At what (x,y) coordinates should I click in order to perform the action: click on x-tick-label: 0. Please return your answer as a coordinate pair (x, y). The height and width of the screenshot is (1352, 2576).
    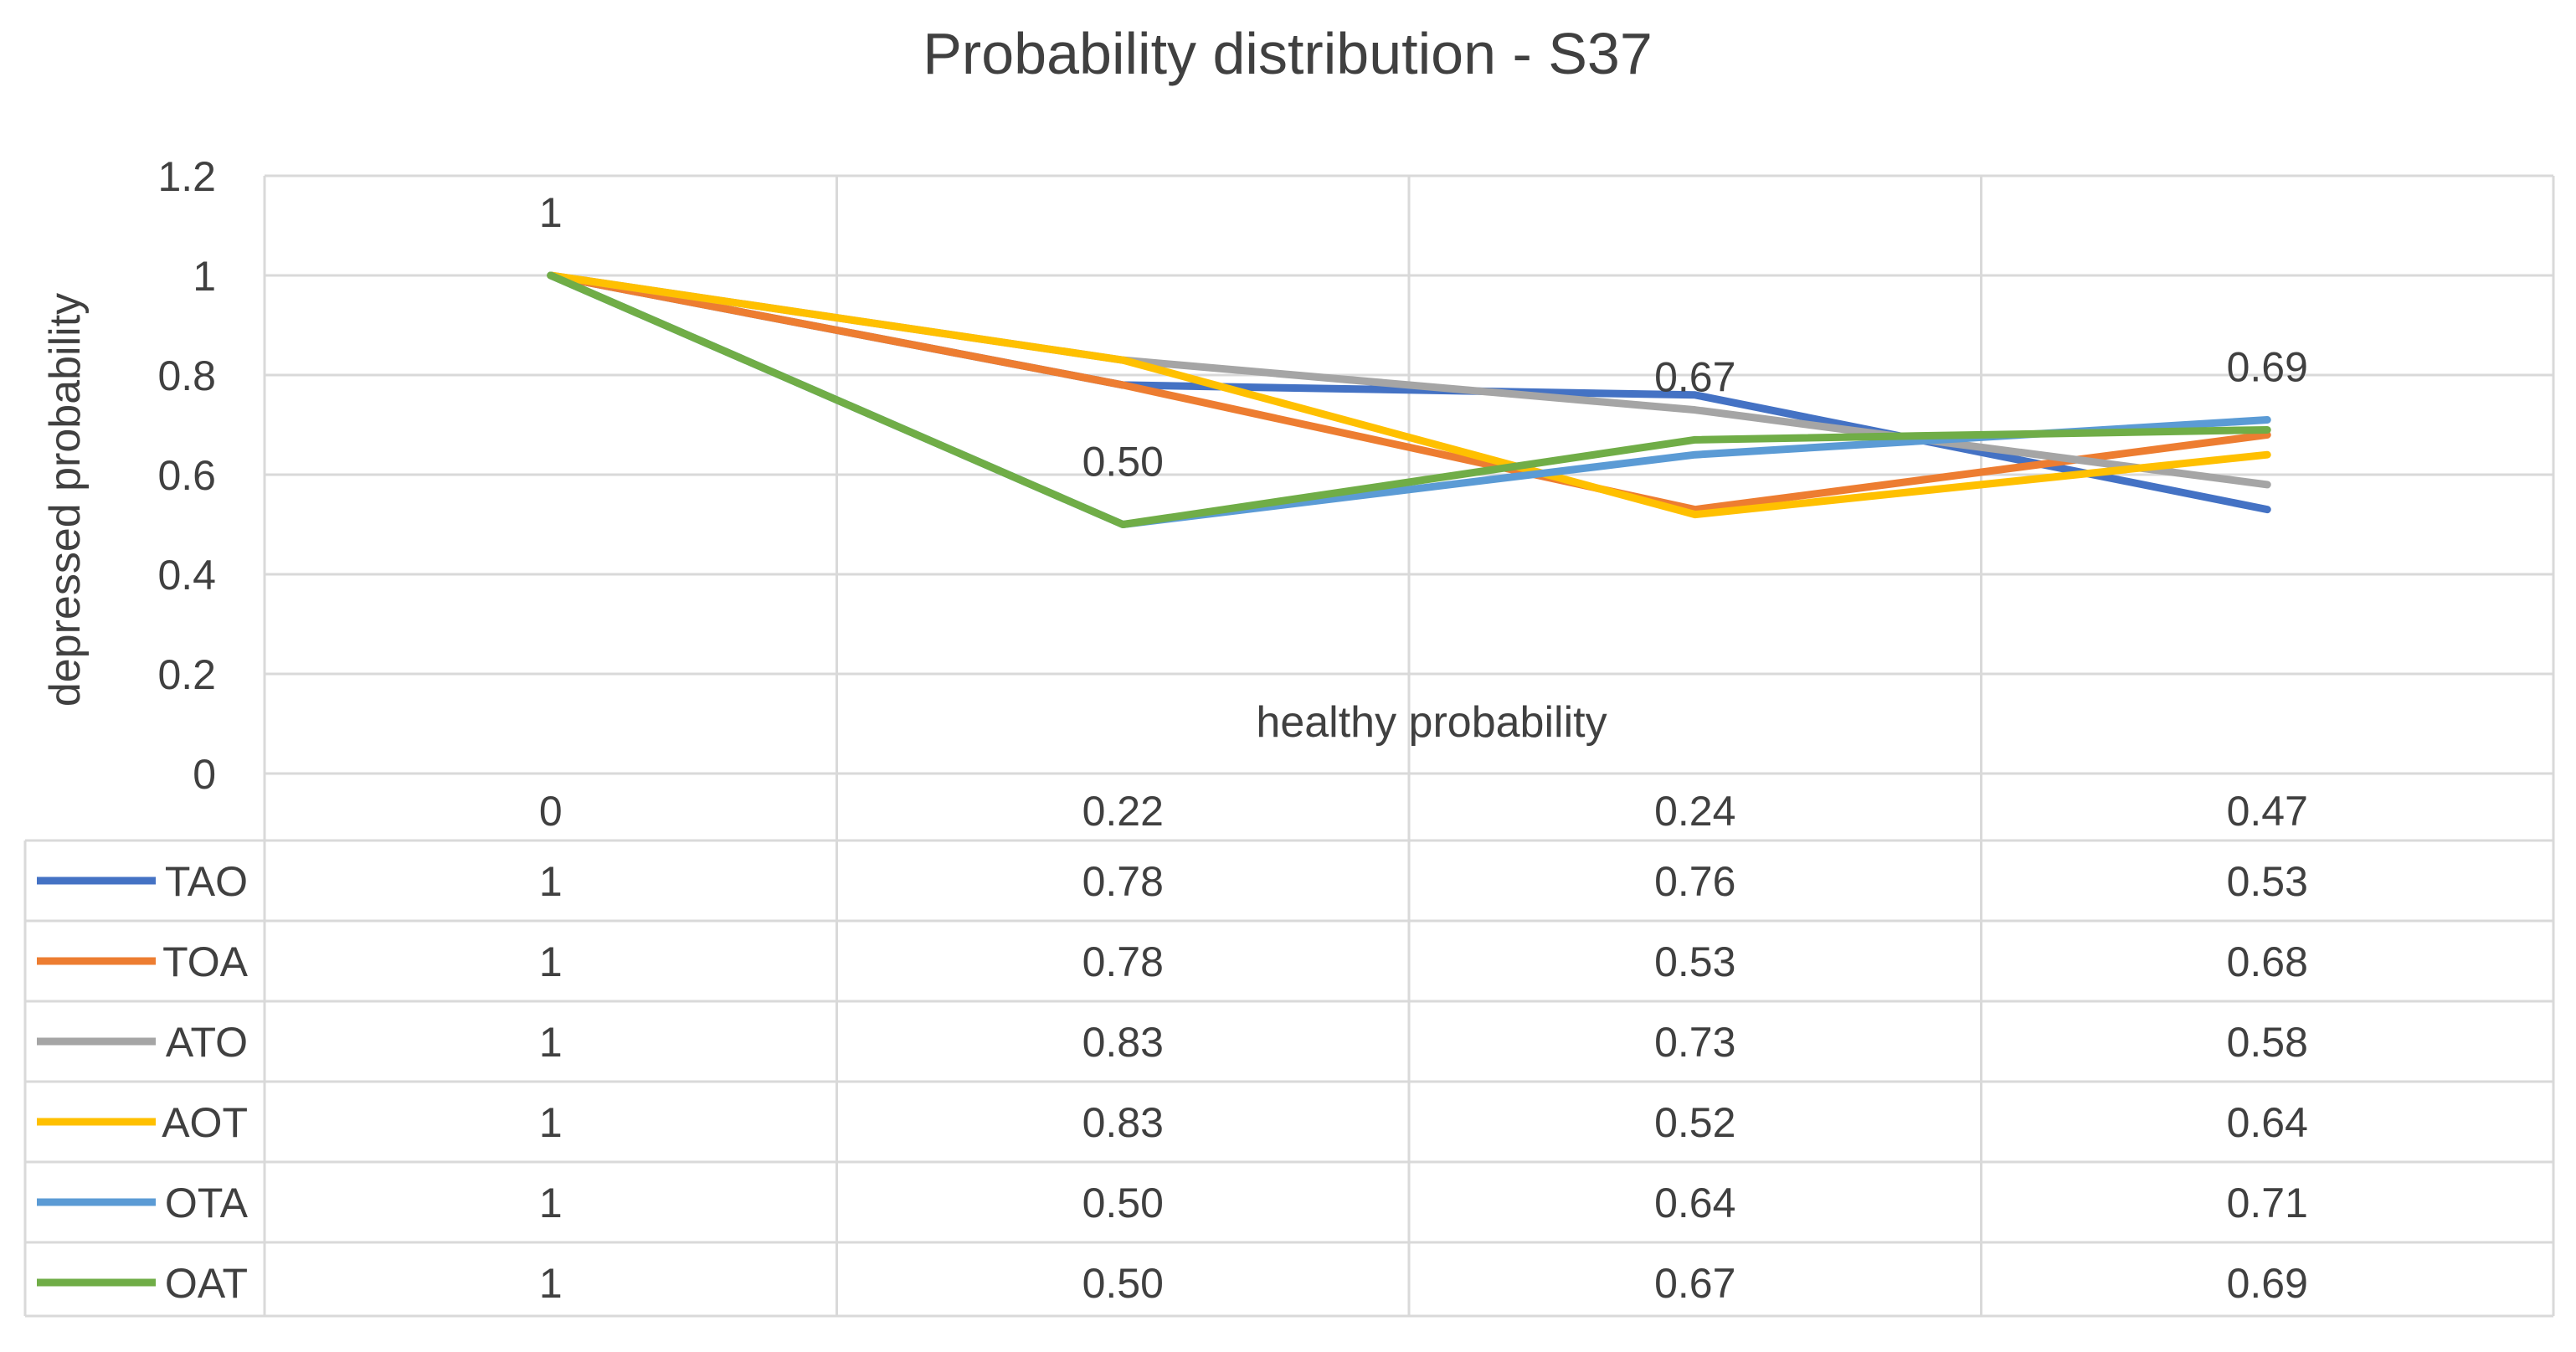
    Looking at the image, I should click on (551, 812).